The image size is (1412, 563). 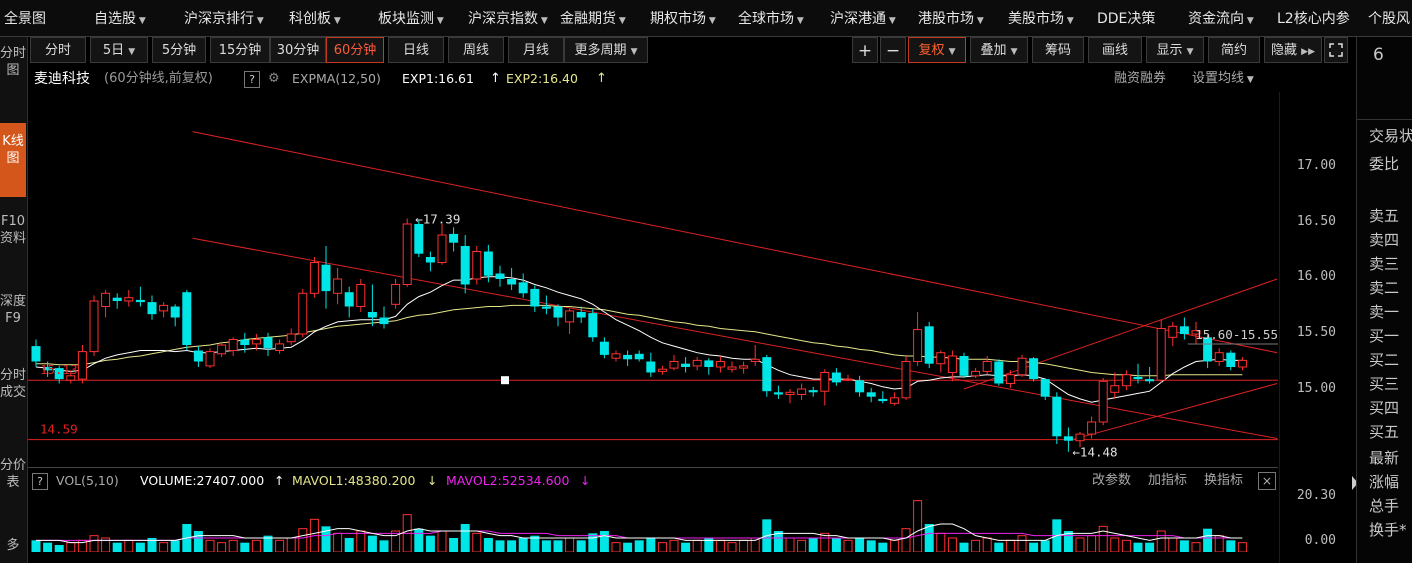 What do you see at coordinates (1223, 79) in the screenshot?
I see `ma-setting-link: 设置均线 ▼` at bounding box center [1223, 79].